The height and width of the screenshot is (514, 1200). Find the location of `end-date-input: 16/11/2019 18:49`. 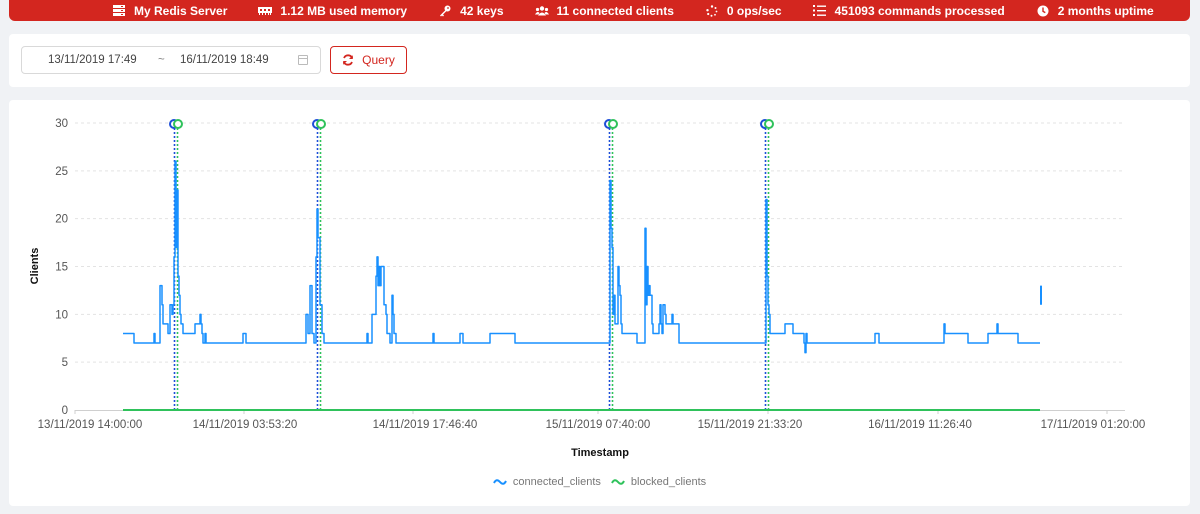

end-date-input: 16/11/2019 18:49 is located at coordinates (224, 60).